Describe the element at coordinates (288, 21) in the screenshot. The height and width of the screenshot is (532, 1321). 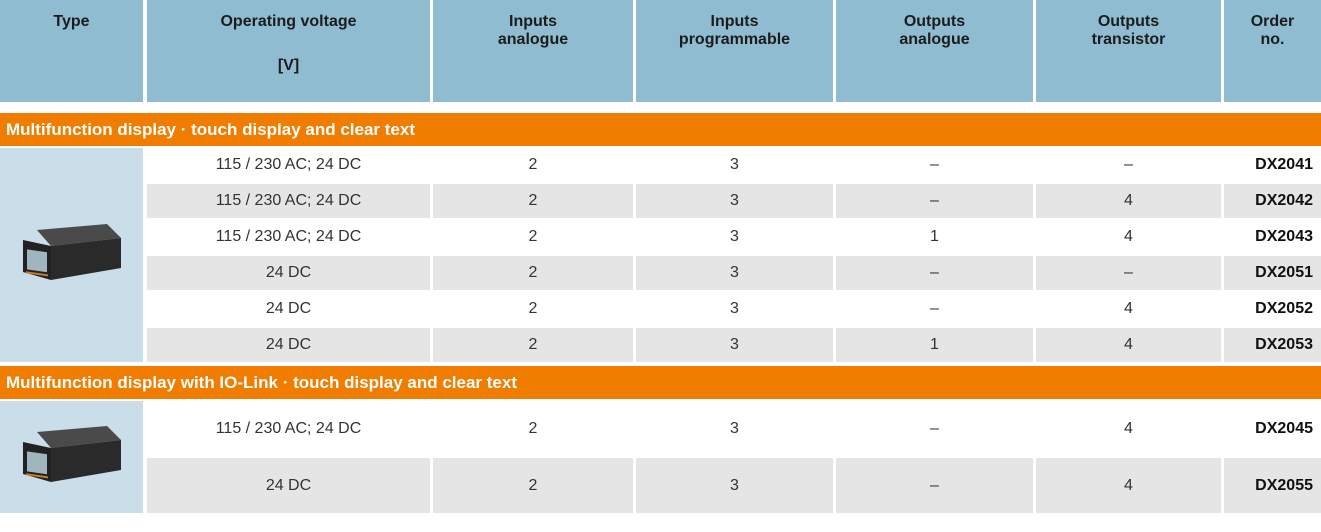
I see `header-text: Operating voltage` at that location.